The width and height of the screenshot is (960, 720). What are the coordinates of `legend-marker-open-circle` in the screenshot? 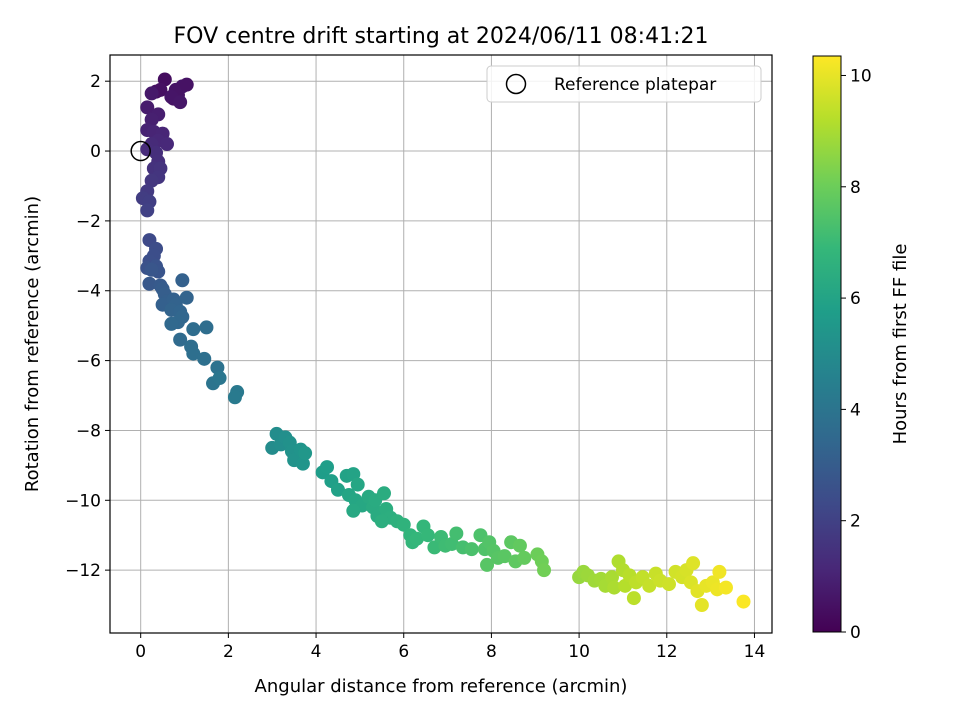 It's located at (516, 84).